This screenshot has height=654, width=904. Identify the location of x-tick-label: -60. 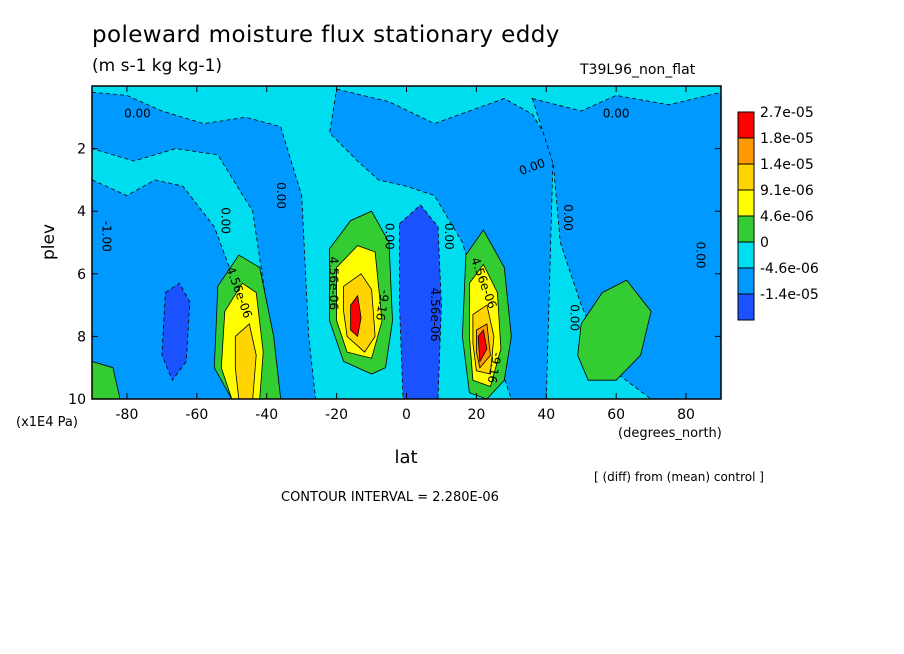
(196, 415).